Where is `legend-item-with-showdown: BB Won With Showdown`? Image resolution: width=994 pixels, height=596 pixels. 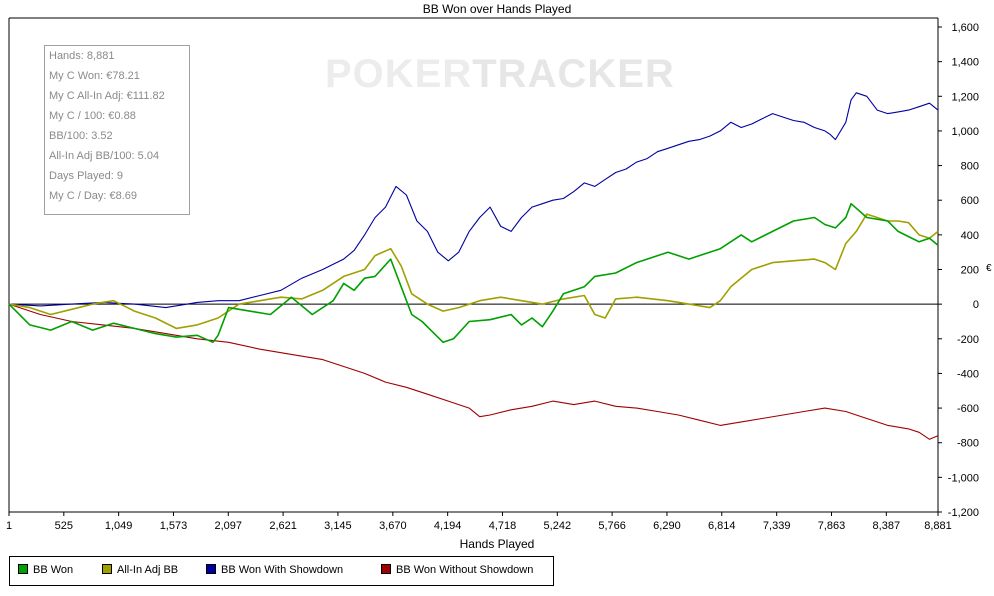 legend-item-with-showdown: BB Won With Showdown is located at coordinates (274, 570).